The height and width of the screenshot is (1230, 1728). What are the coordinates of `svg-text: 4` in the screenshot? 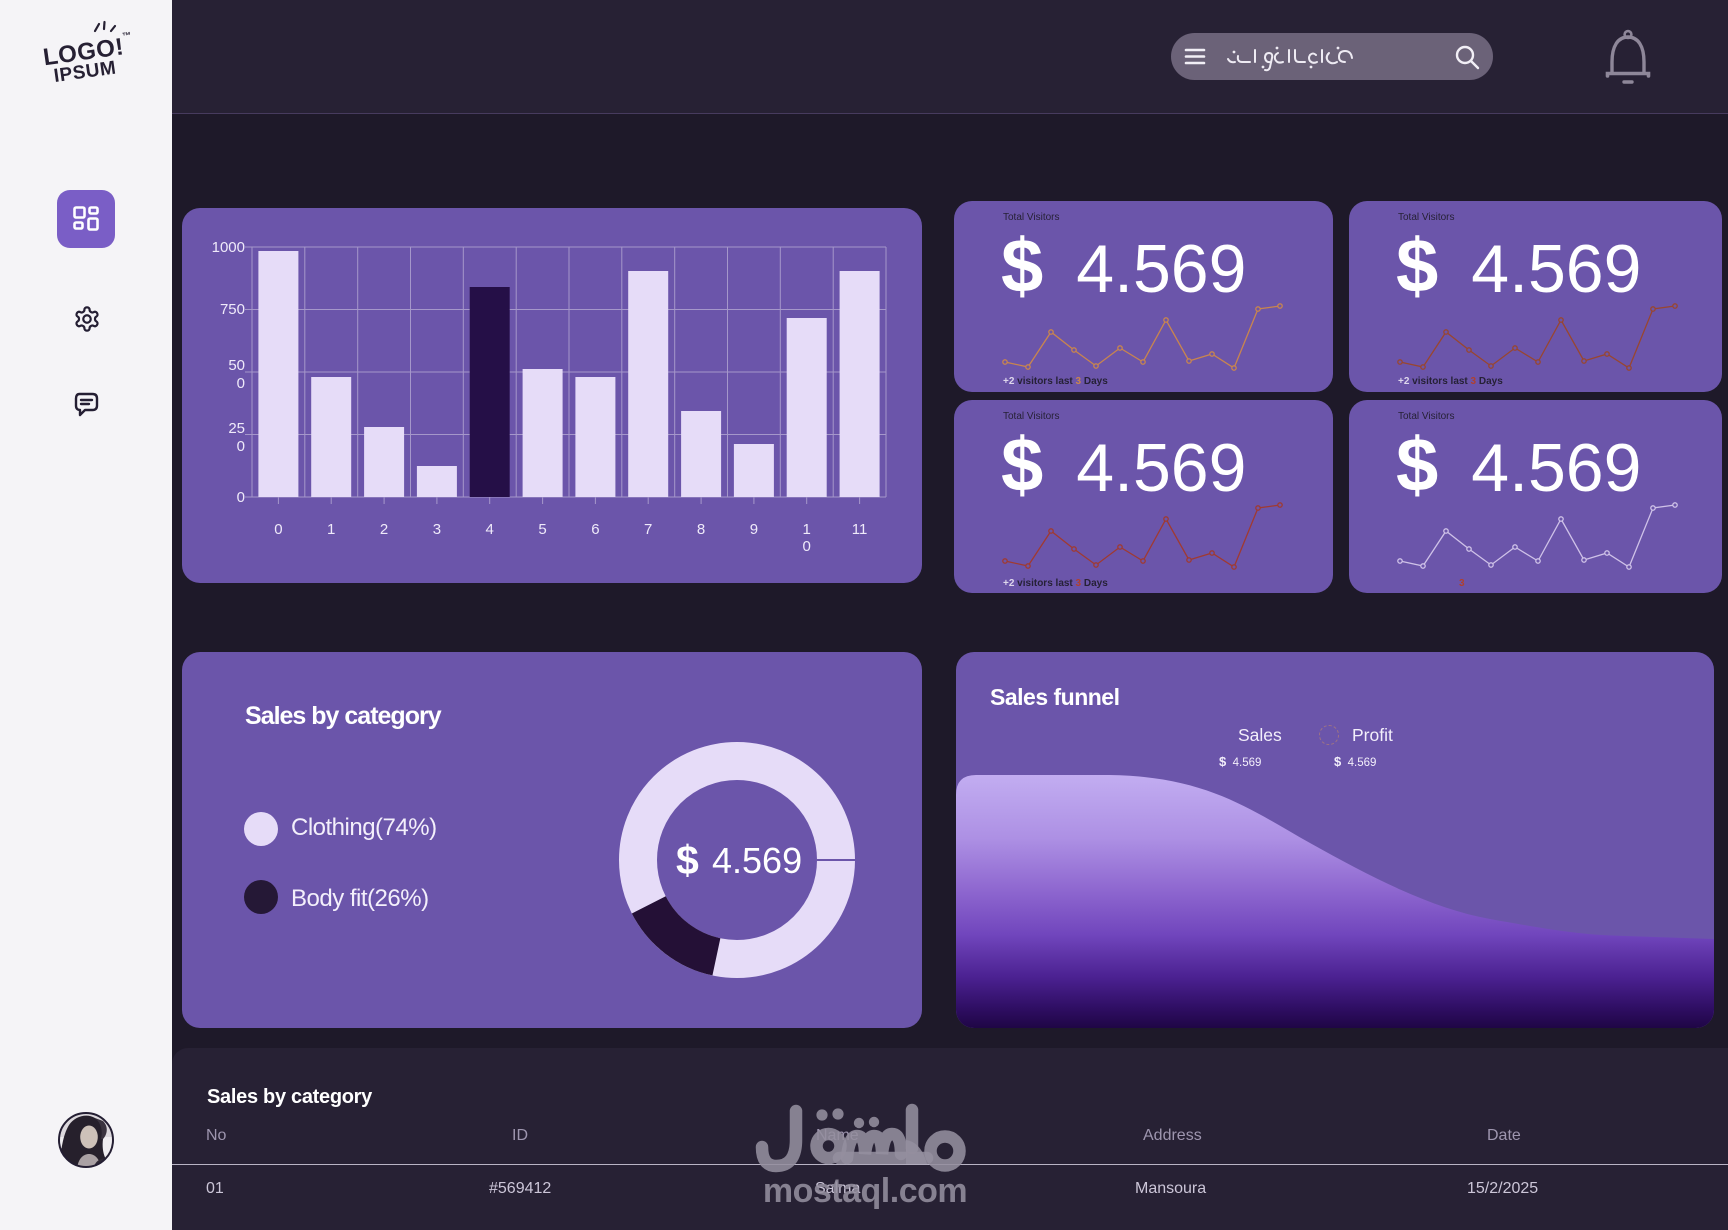 It's located at (490, 529).